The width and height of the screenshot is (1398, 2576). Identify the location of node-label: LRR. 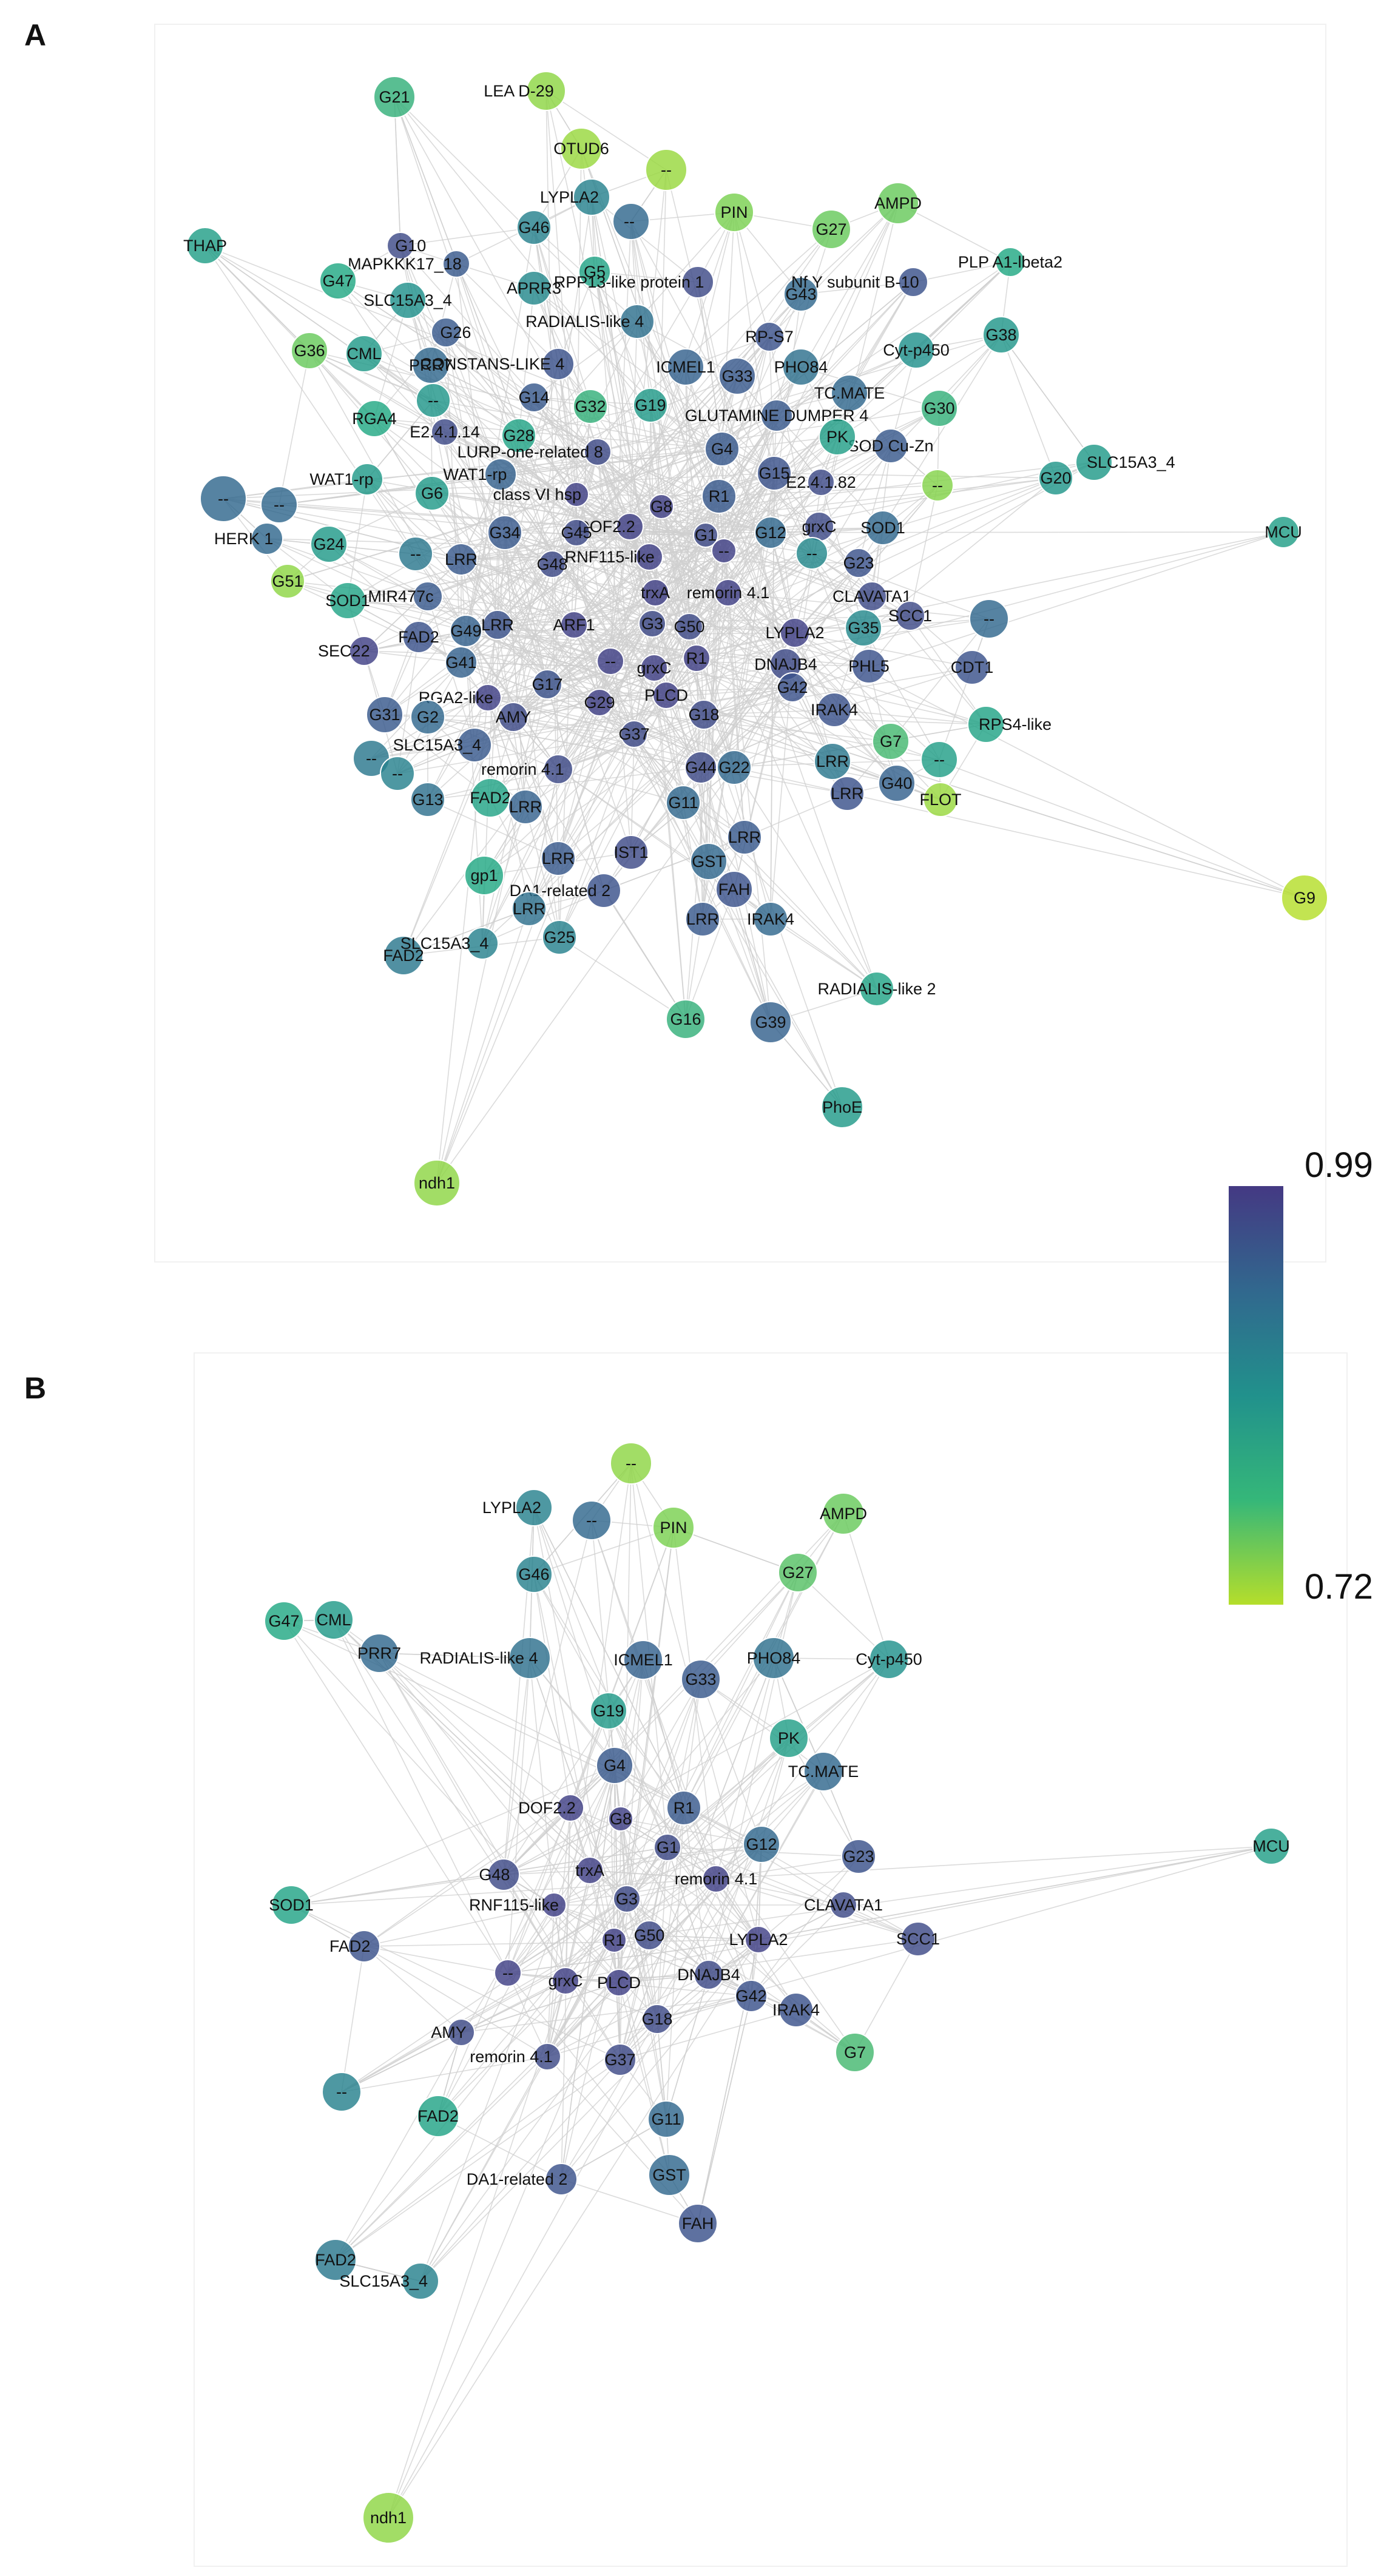
(558, 858).